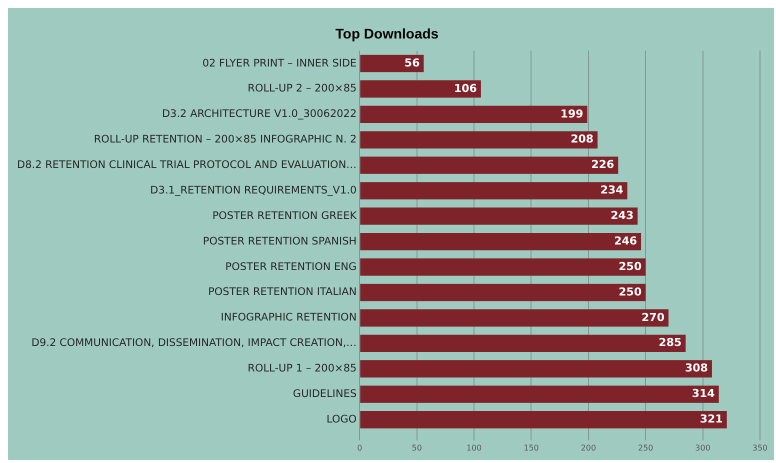 The height and width of the screenshot is (463, 776). Describe the element at coordinates (711, 419) in the screenshot. I see `data-label: 321` at that location.